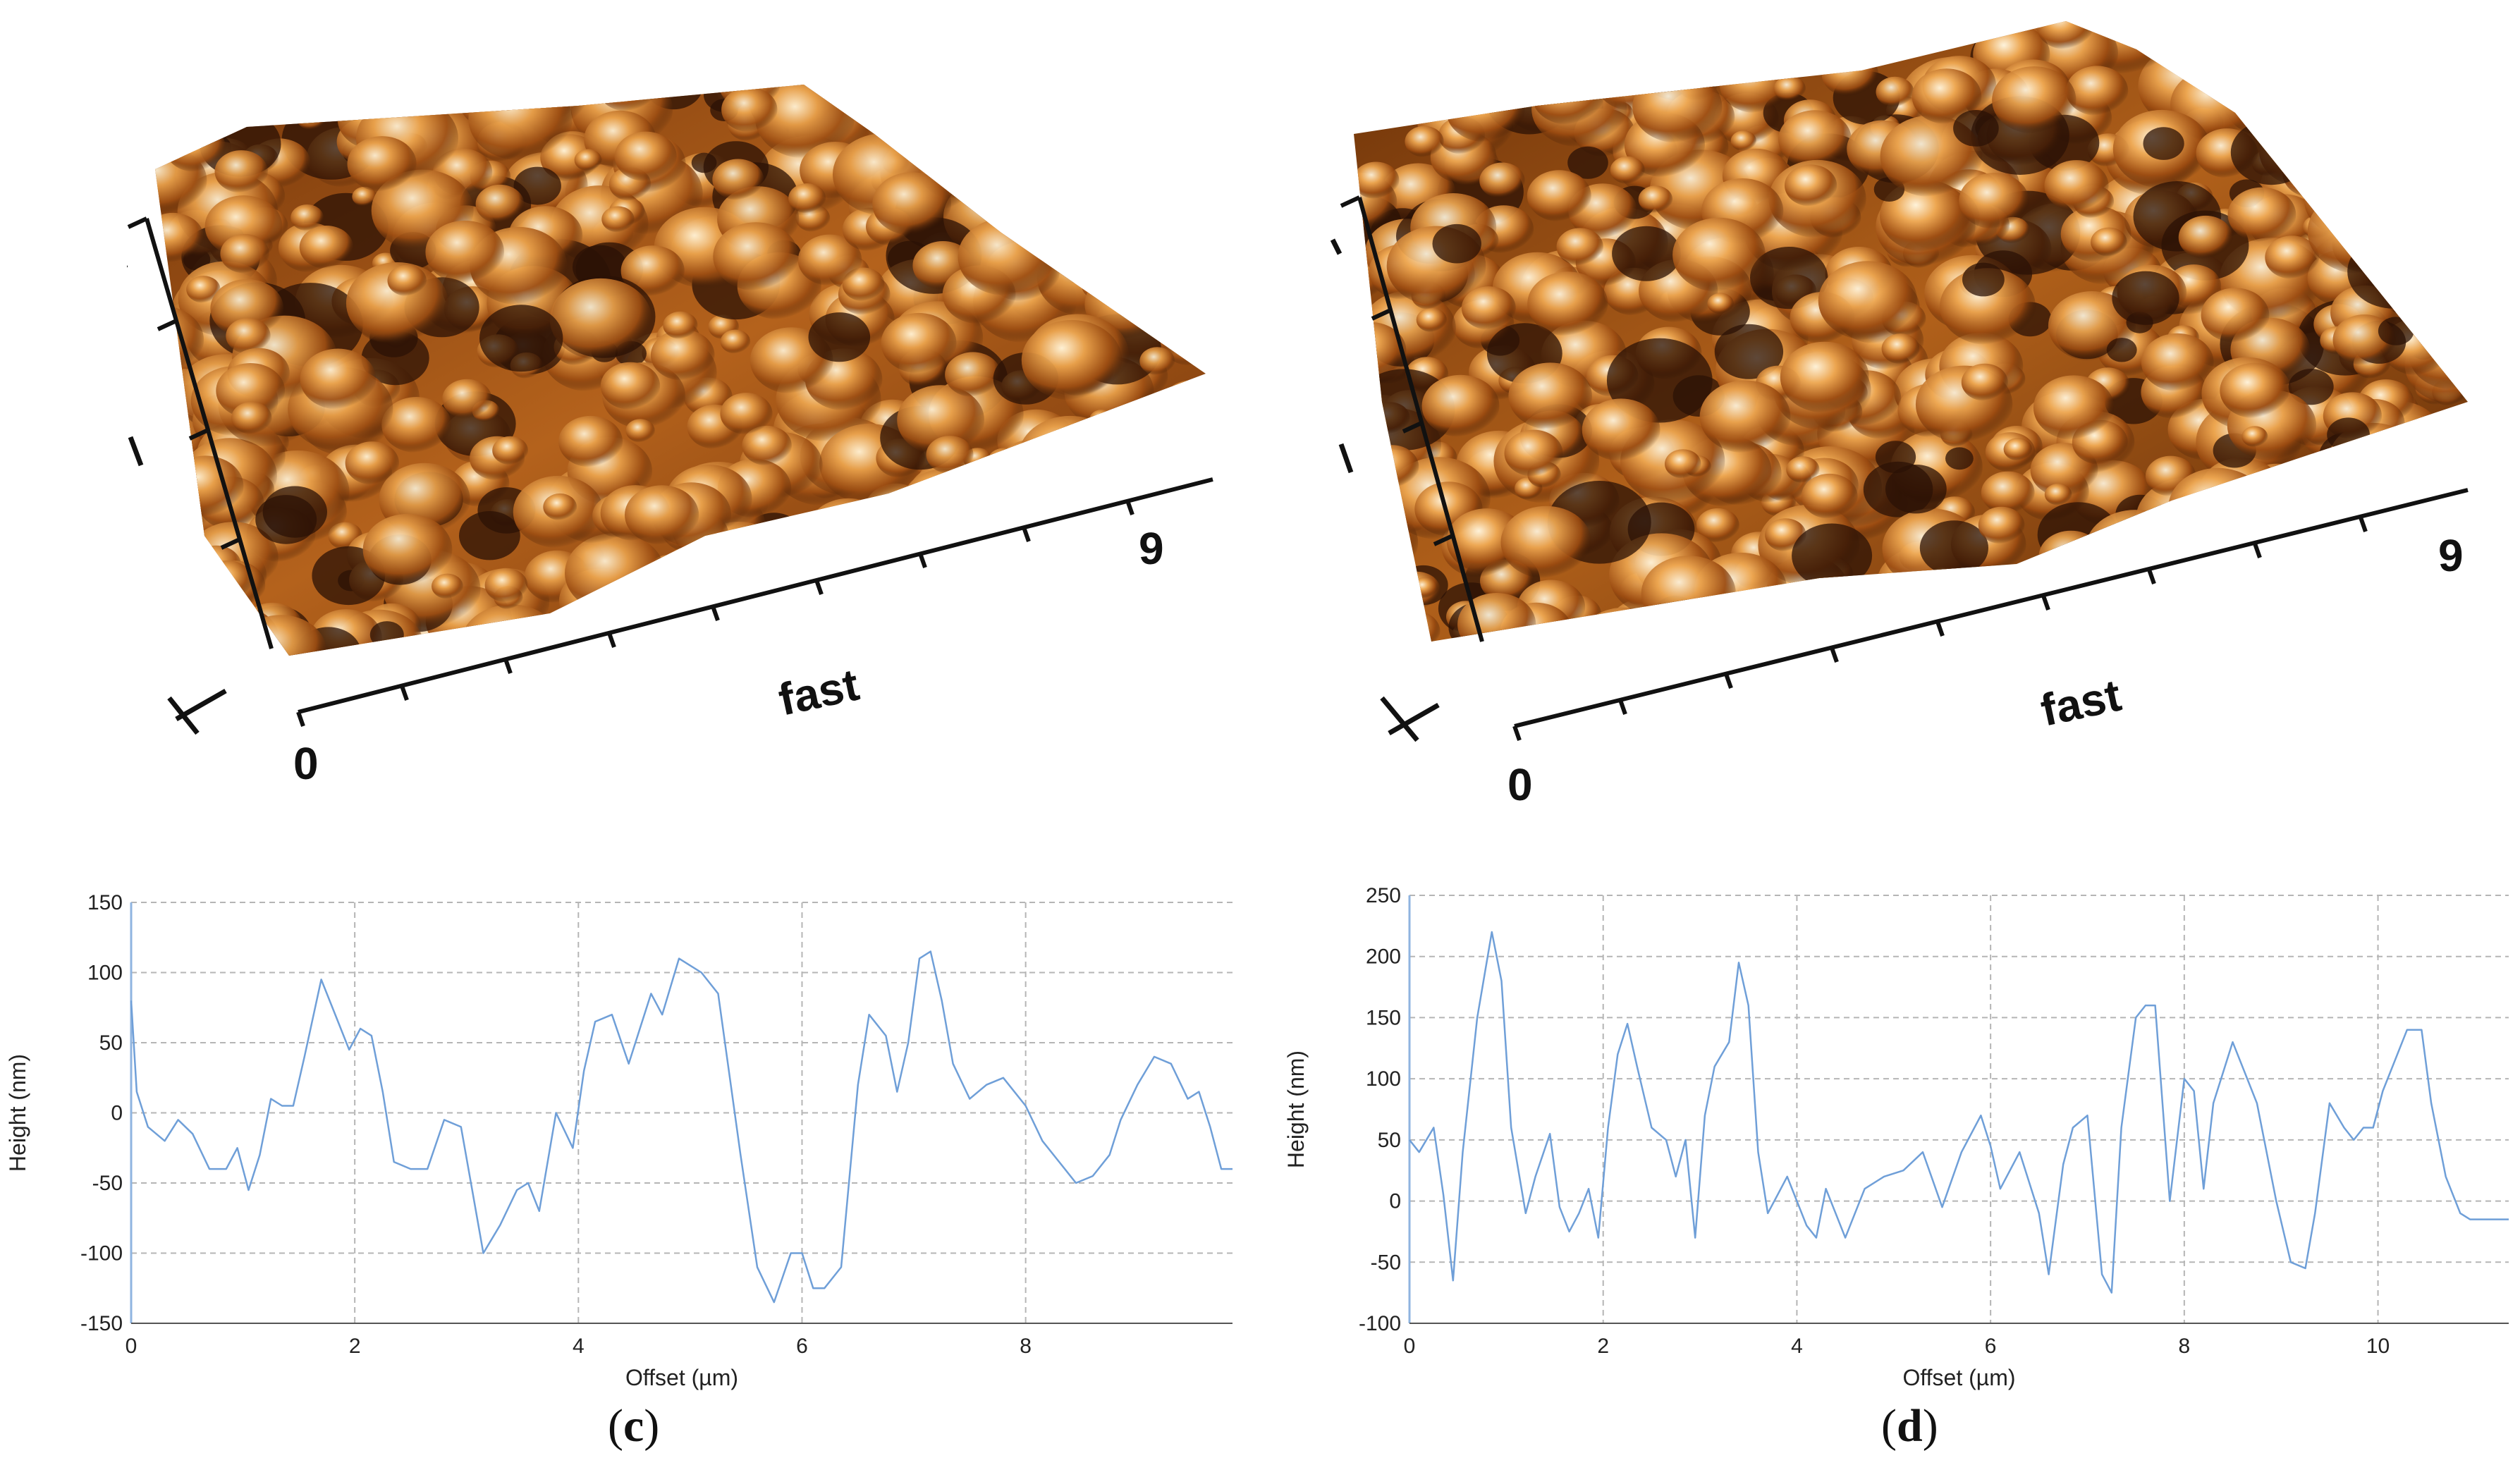  What do you see at coordinates (1909, 1426) in the screenshot?
I see `caption-letter: d` at bounding box center [1909, 1426].